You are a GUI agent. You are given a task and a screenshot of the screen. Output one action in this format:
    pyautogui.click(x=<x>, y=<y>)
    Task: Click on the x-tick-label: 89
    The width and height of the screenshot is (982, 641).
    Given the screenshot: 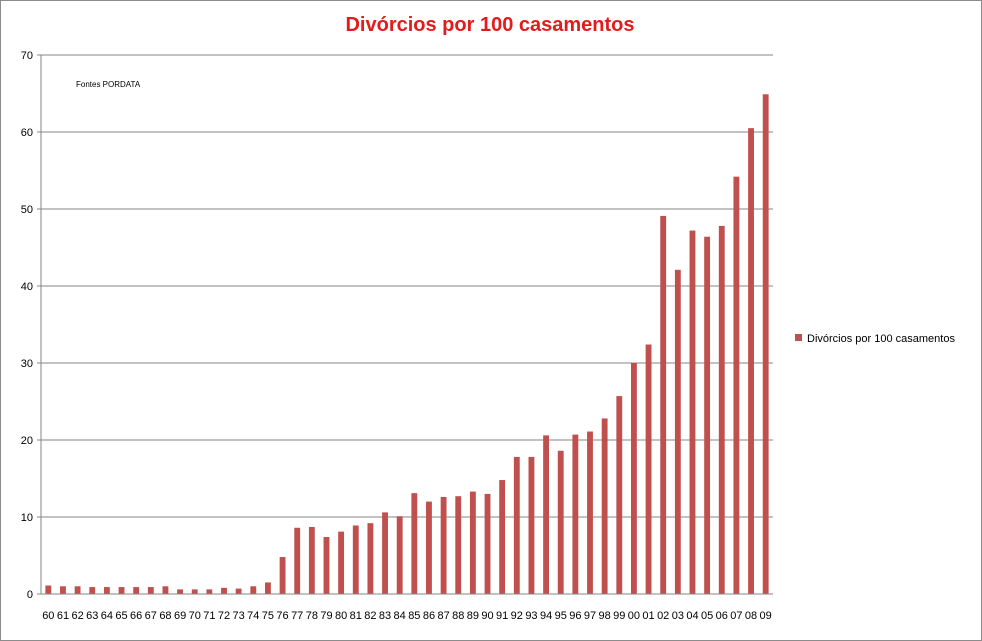 What is the action you would take?
    pyautogui.click(x=473, y=616)
    